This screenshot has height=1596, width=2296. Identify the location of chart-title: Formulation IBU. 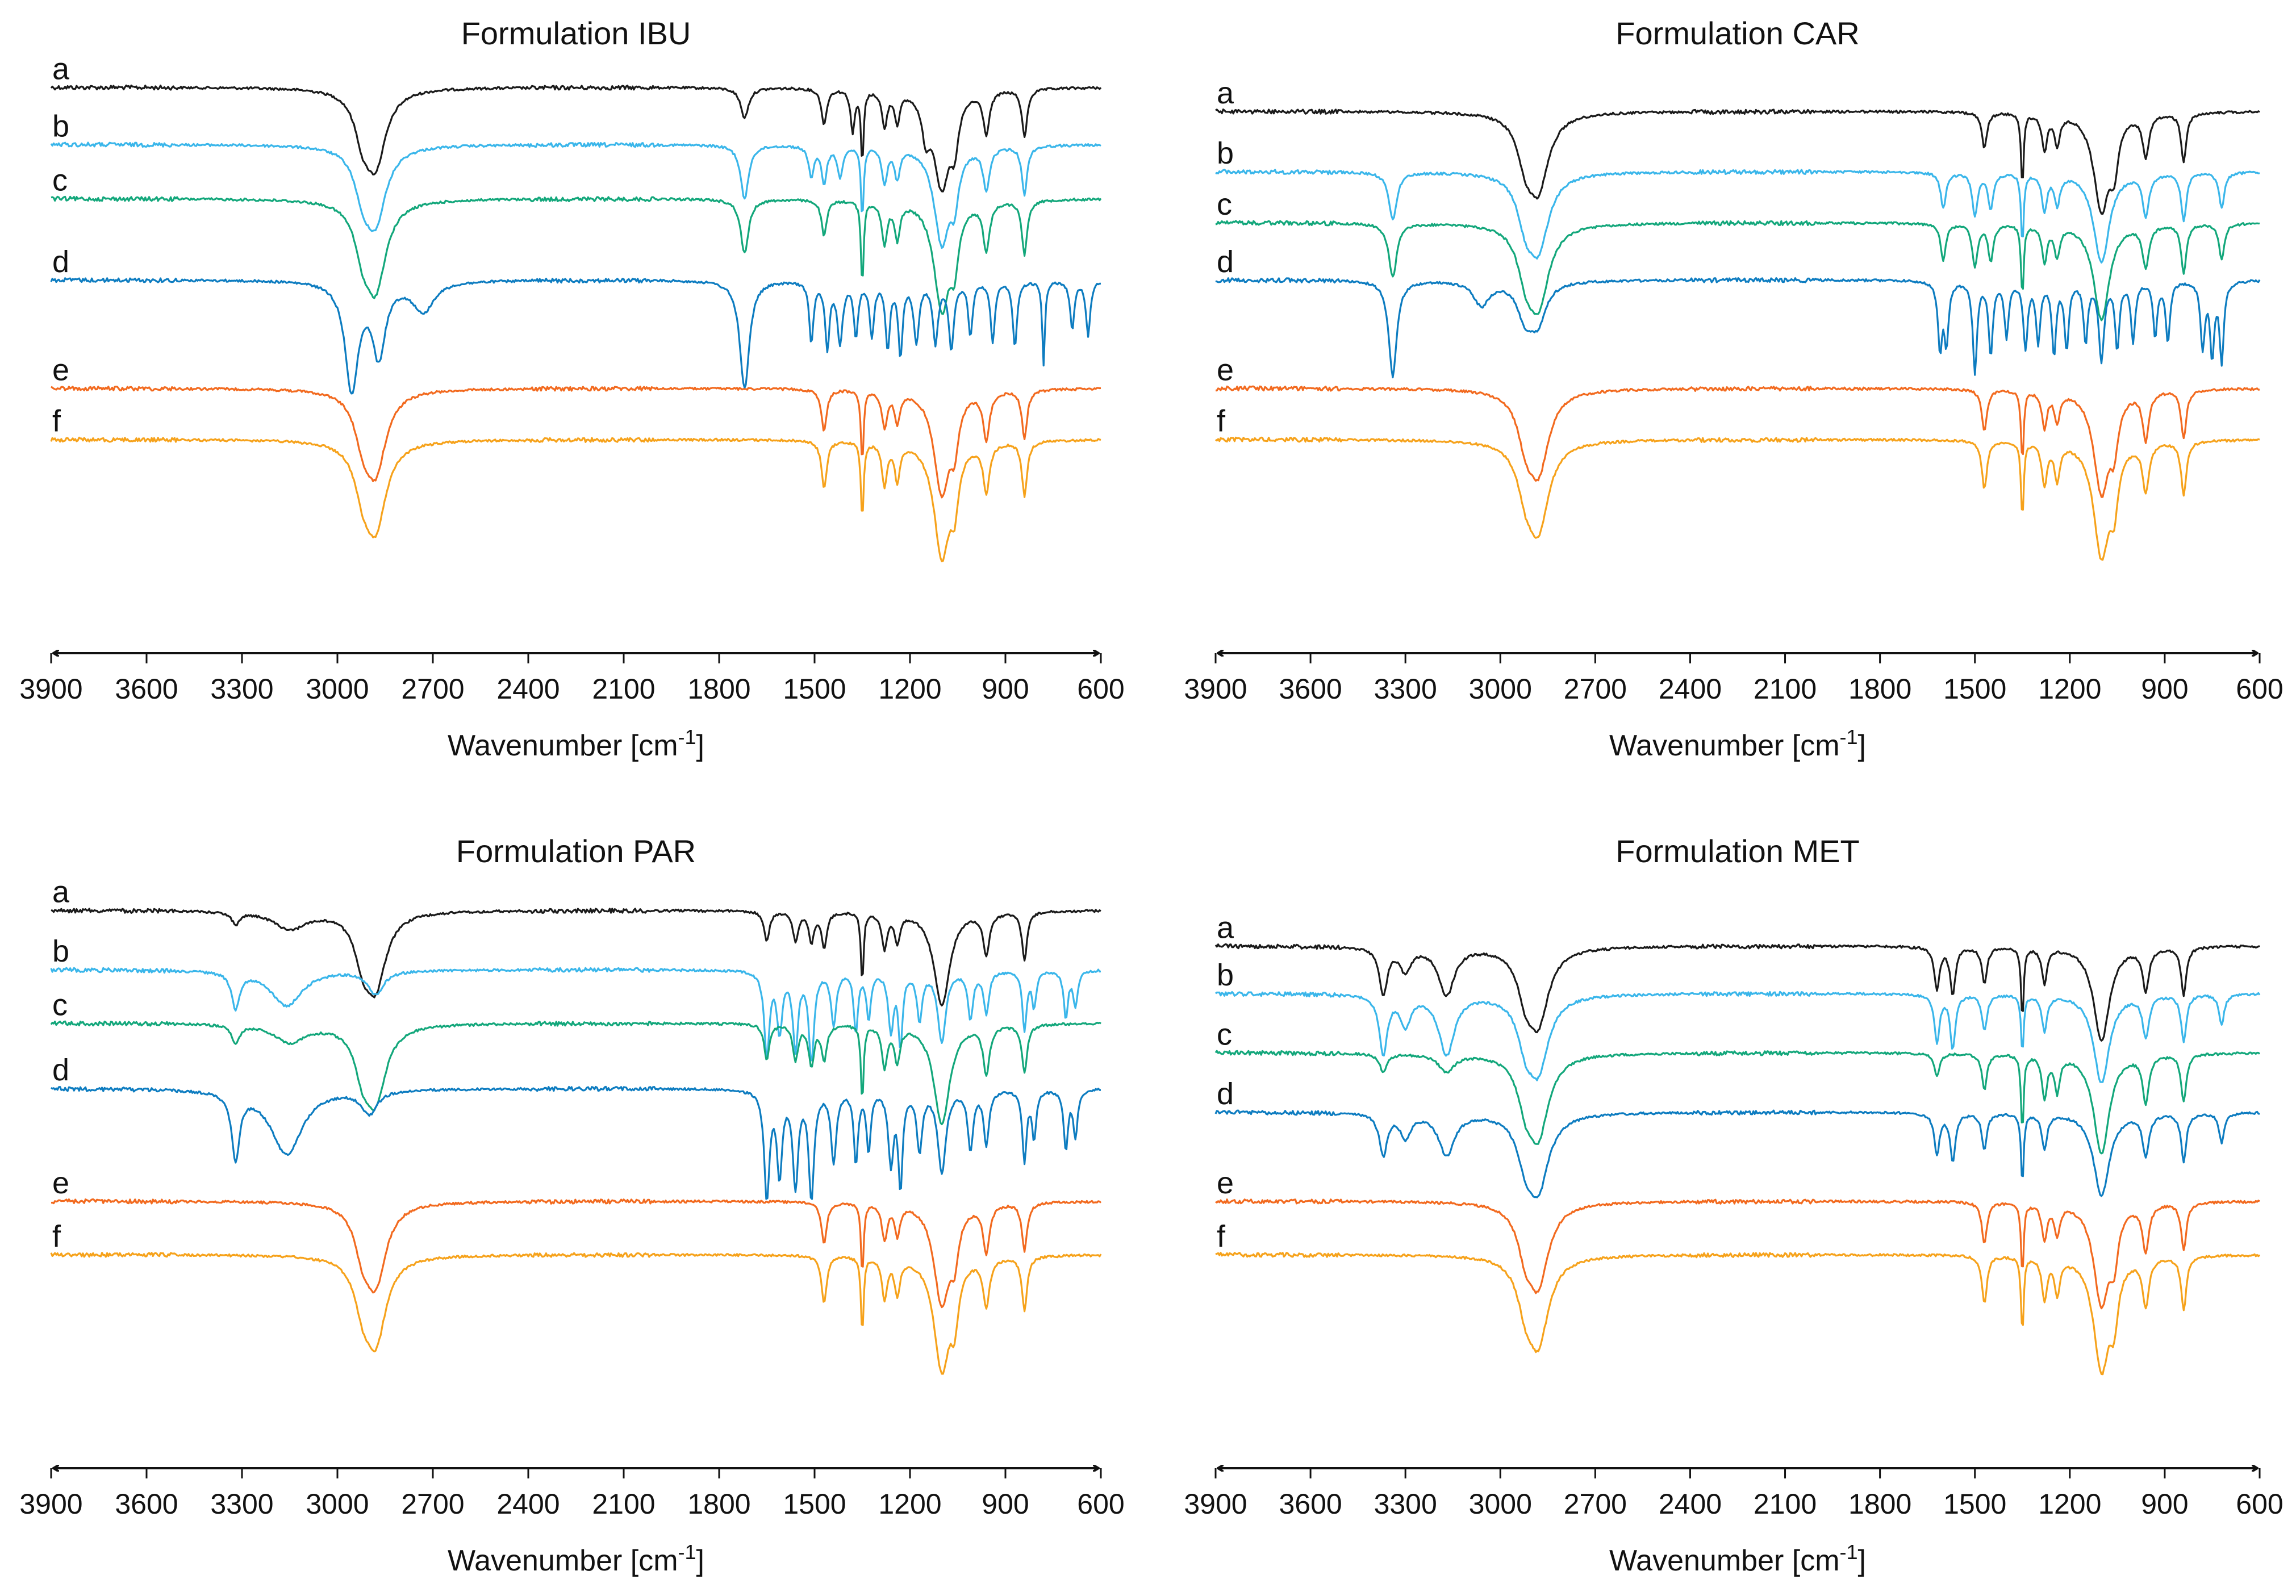
(576, 33).